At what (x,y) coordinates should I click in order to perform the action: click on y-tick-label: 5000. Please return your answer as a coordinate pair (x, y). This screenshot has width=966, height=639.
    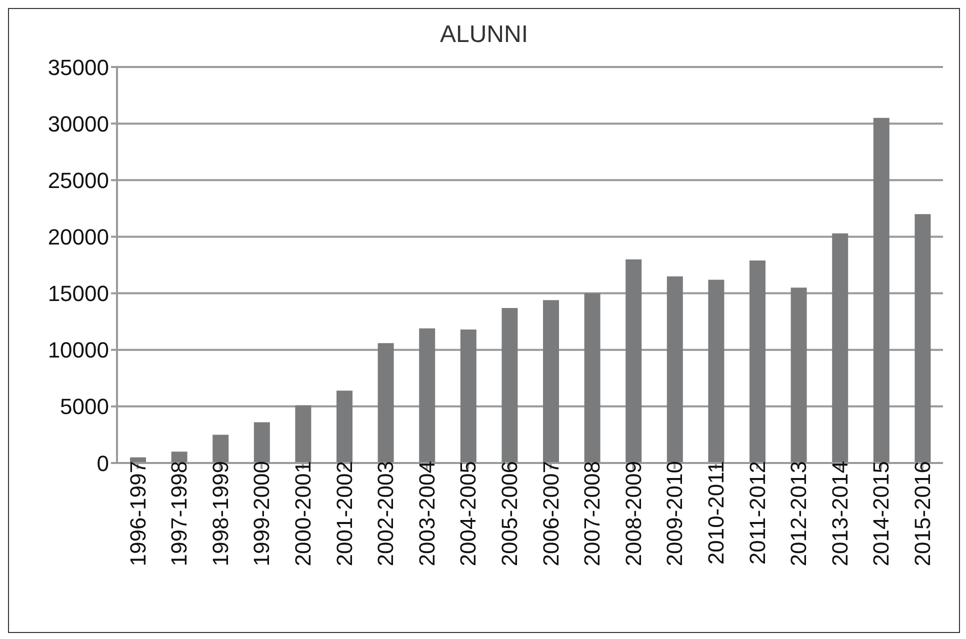
    Looking at the image, I should click on (84, 407).